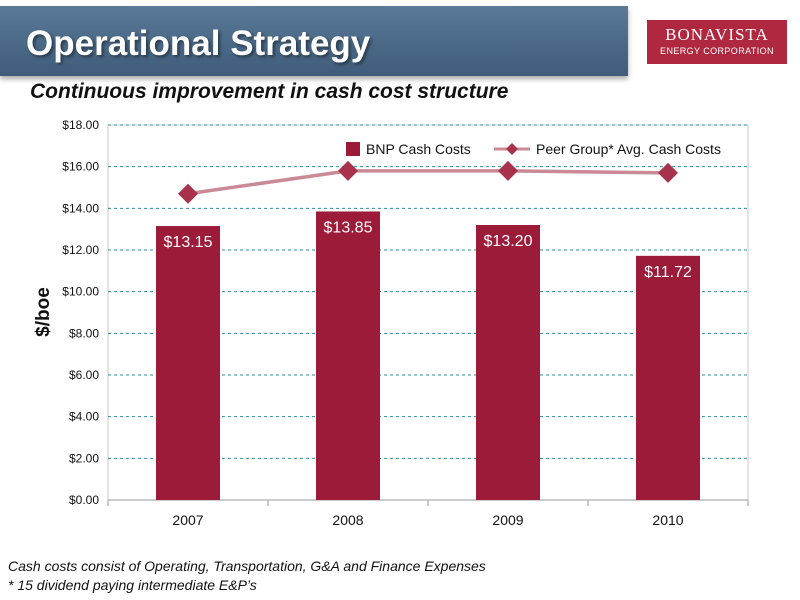 Image resolution: width=800 pixels, height=600 pixels. Describe the element at coordinates (80, 250) in the screenshot. I see `y-tick-label: $12.00` at that location.